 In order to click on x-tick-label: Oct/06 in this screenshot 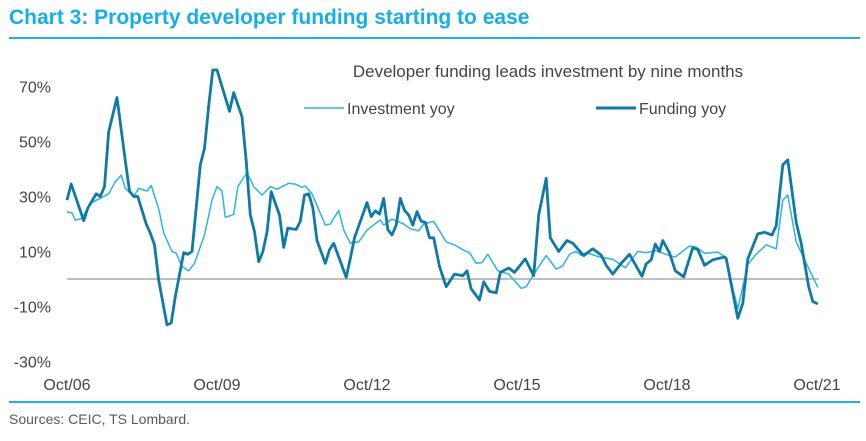, I will do `click(66, 385)`.